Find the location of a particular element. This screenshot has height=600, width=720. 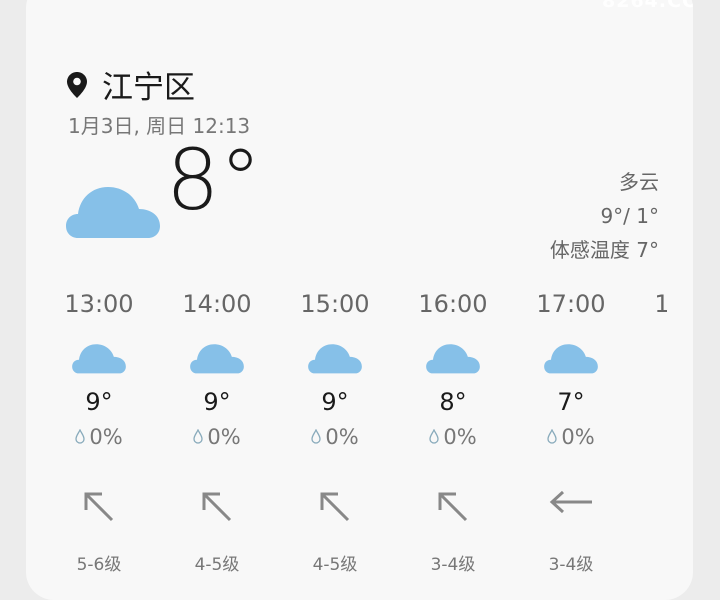

hour-time: 17:00 is located at coordinates (571, 304).